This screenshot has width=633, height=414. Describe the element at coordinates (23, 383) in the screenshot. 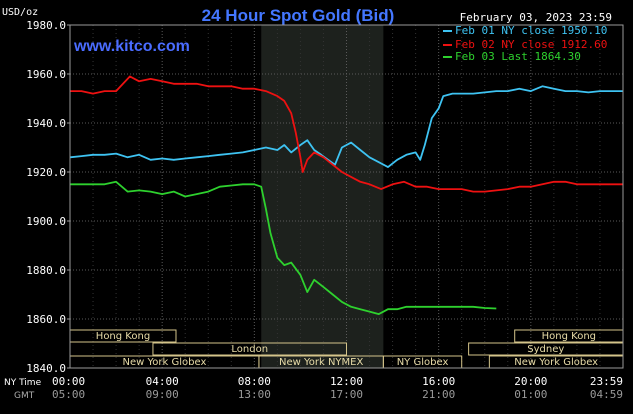

I see `ny-time-label: NY Time` at that location.